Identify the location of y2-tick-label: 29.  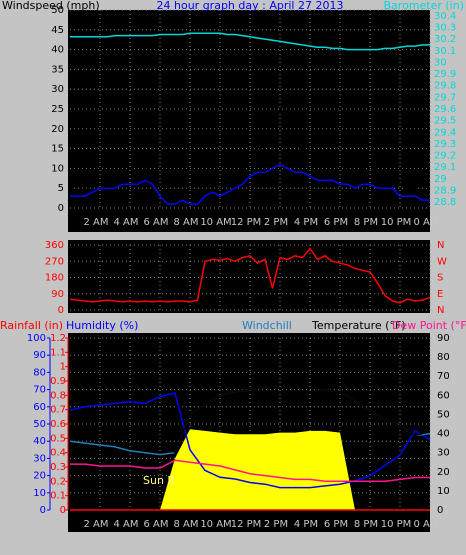
(440, 179).